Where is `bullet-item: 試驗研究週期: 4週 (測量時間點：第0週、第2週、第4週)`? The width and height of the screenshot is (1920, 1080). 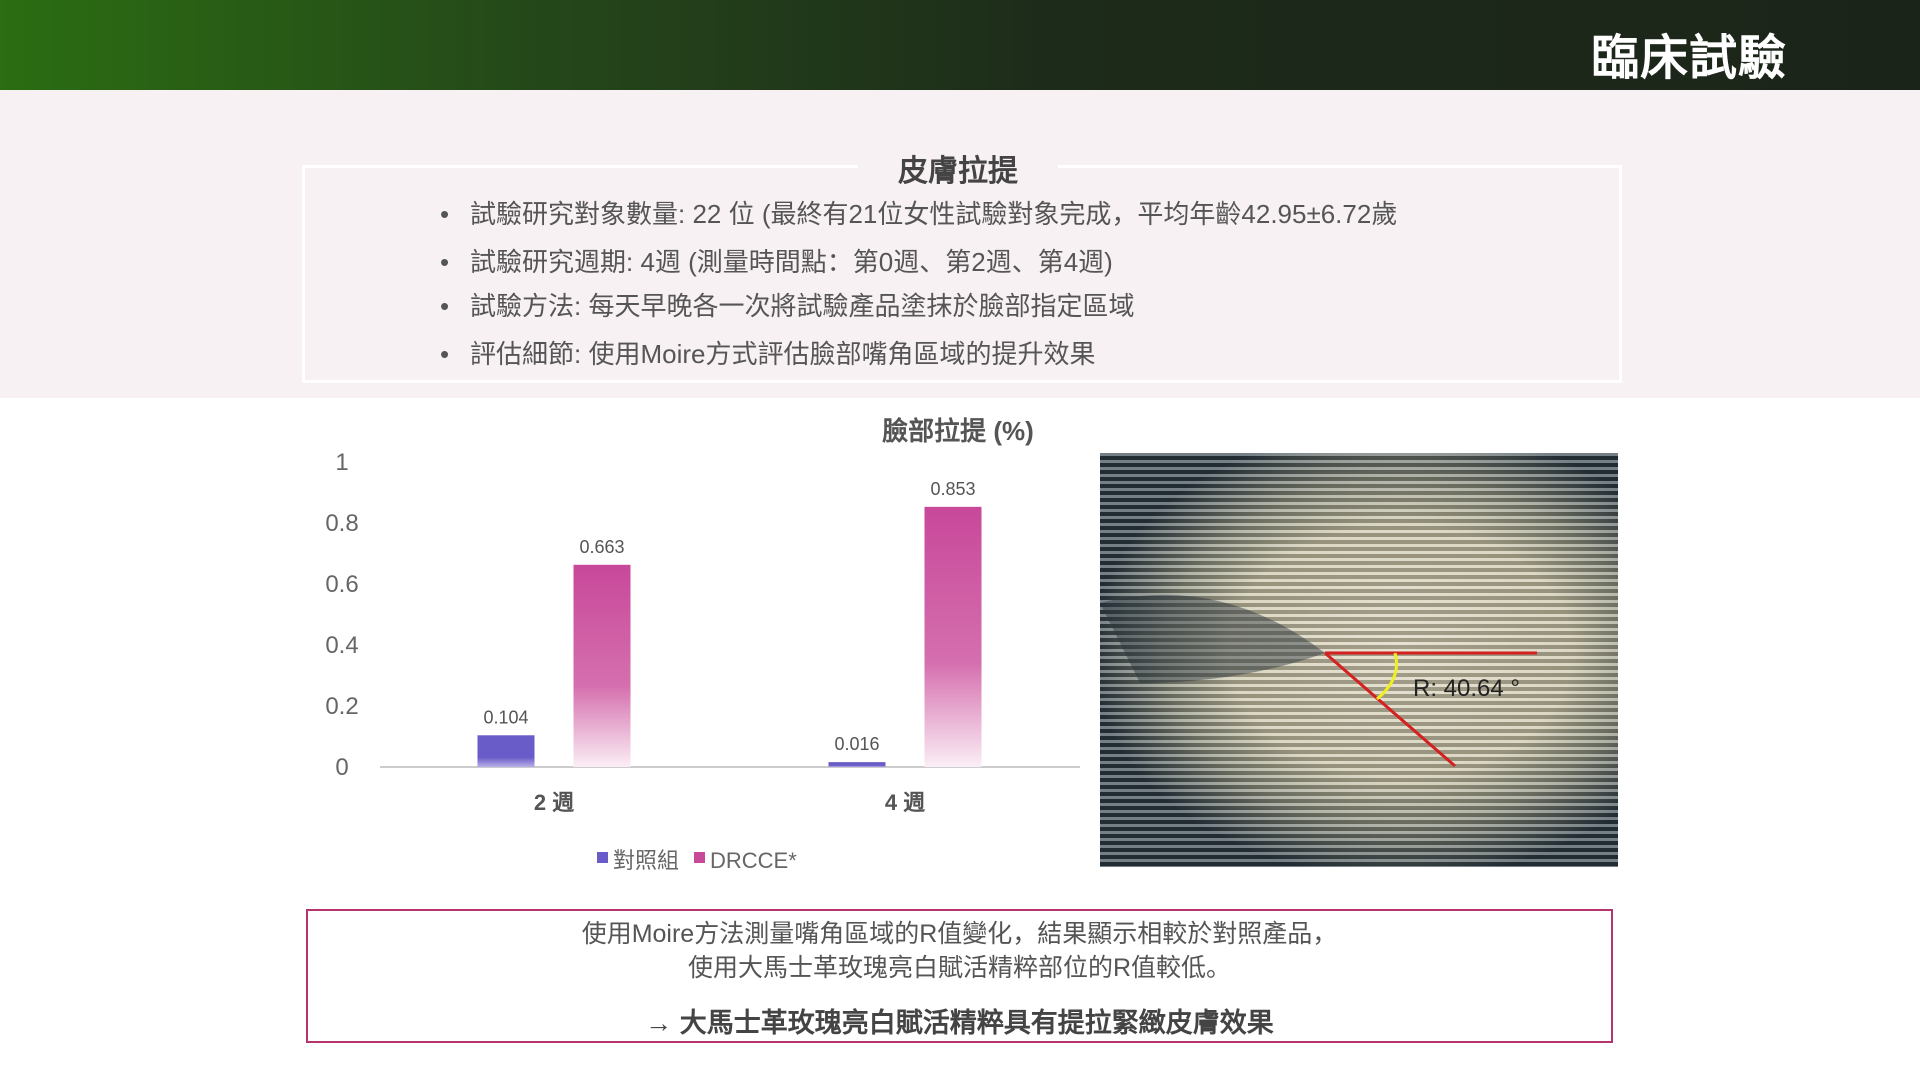 bullet-item: 試驗研究週期: 4週 (測量時間點：第0週、第2週、第4週) is located at coordinates (918, 268).